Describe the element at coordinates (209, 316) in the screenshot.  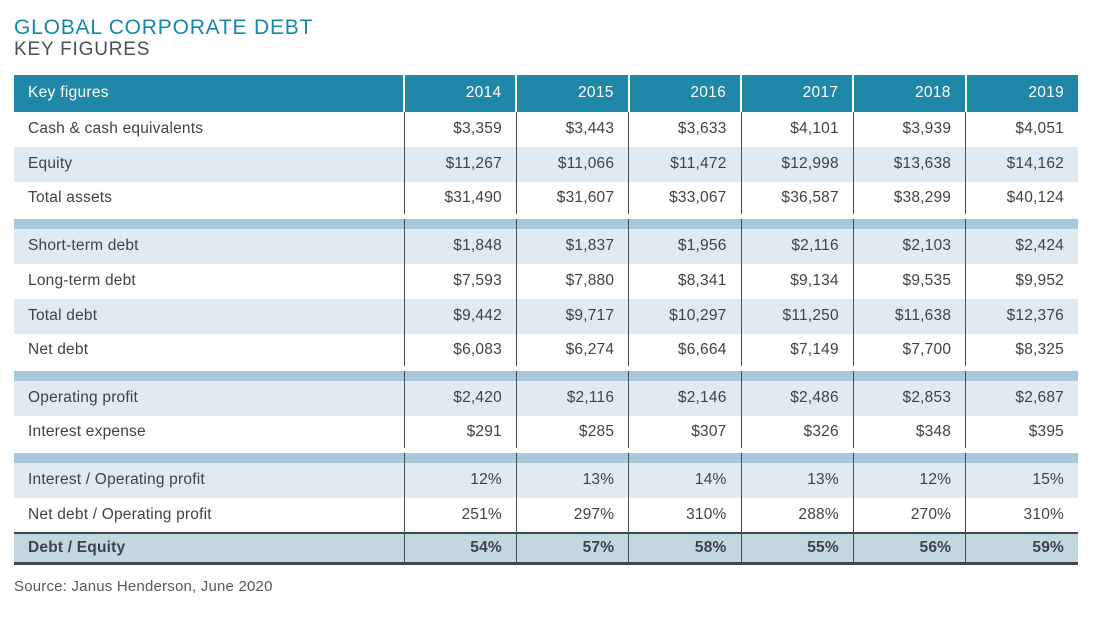
I see `row-label: Total debt` at that location.